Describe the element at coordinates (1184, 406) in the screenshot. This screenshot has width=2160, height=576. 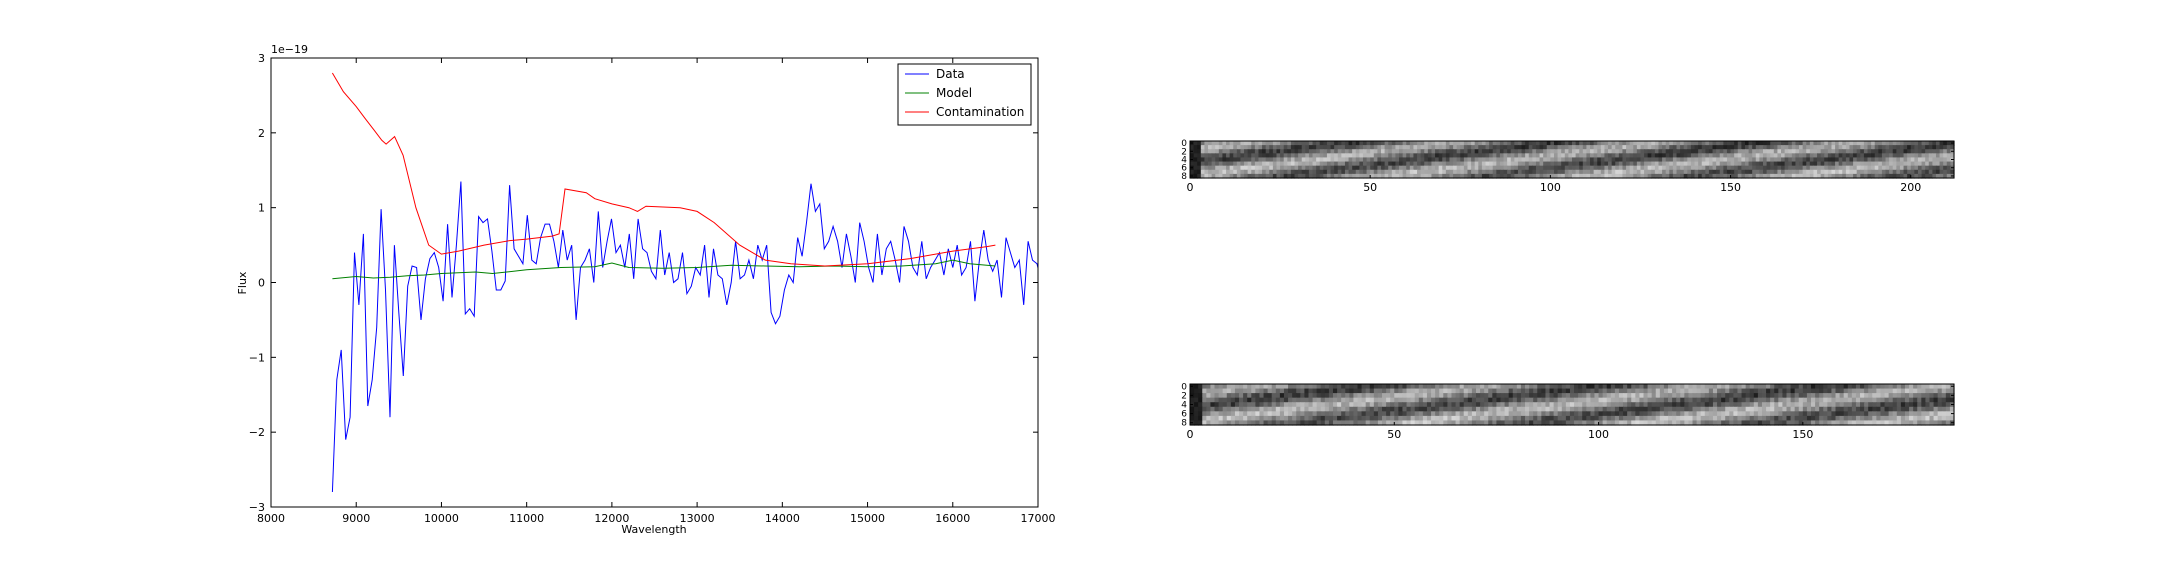
I see `heatmap-y-tick-label: 4` at that location.